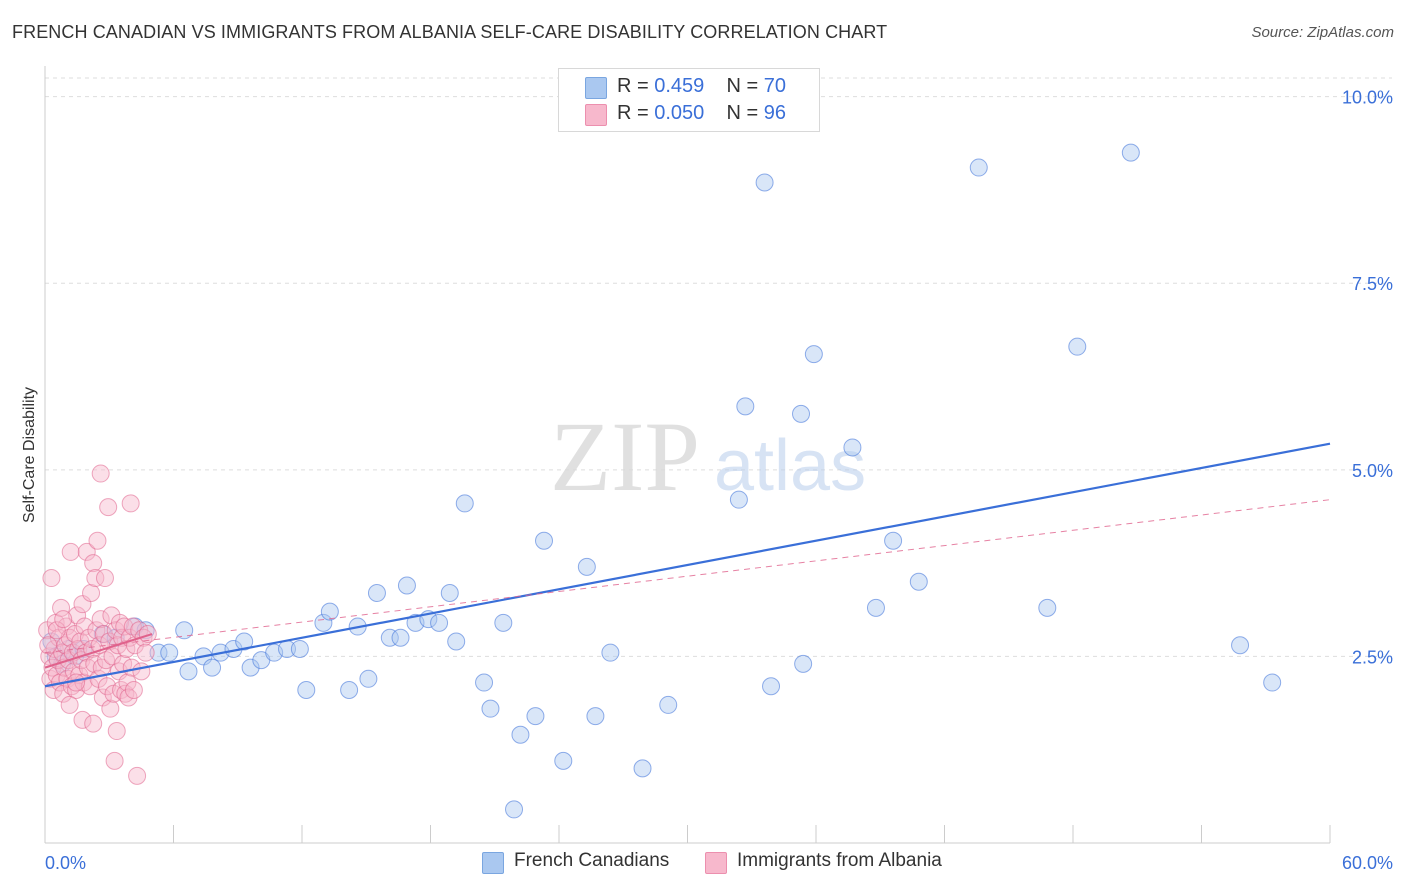  I want to click on legend-r-value: 0.050, so click(679, 113).